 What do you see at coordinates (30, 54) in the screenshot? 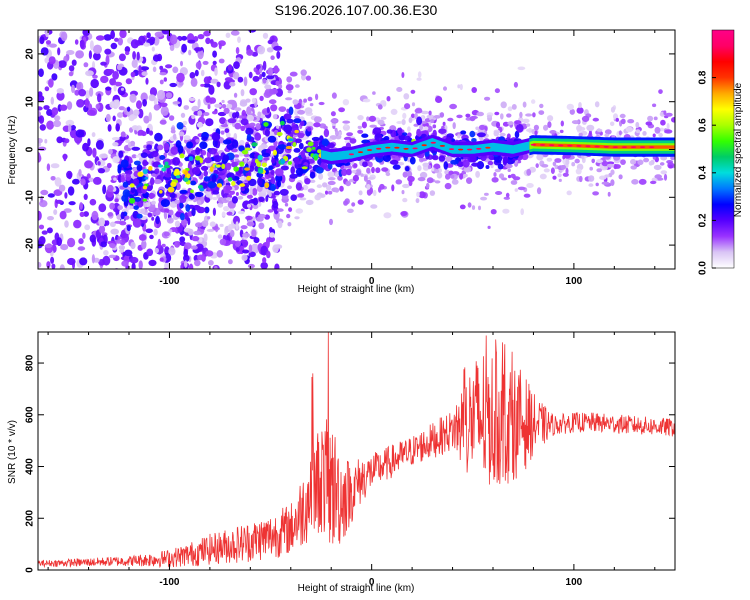
I see `y-tick-label: 20` at bounding box center [30, 54].